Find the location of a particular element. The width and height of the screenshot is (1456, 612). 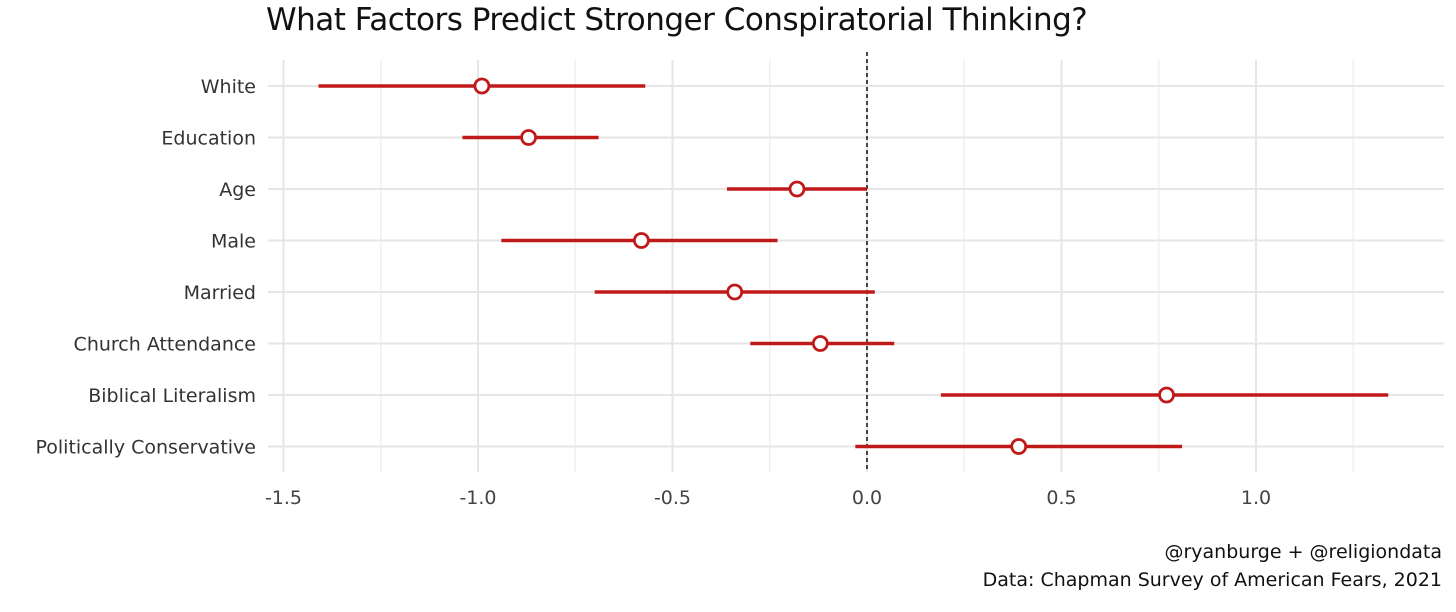

y-tick-label: Married is located at coordinates (220, 293).